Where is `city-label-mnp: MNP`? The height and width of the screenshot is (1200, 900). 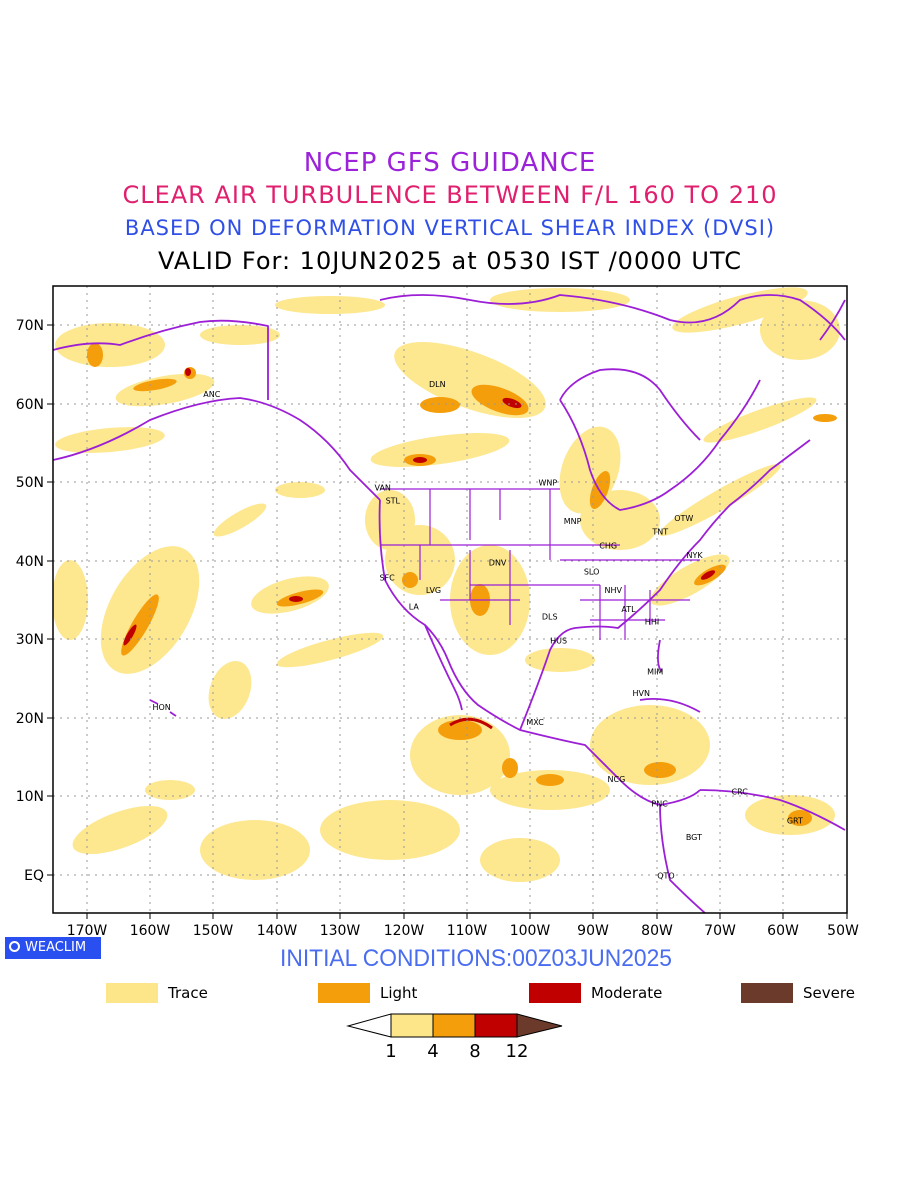
city-label-mnp: MNP is located at coordinates (573, 521).